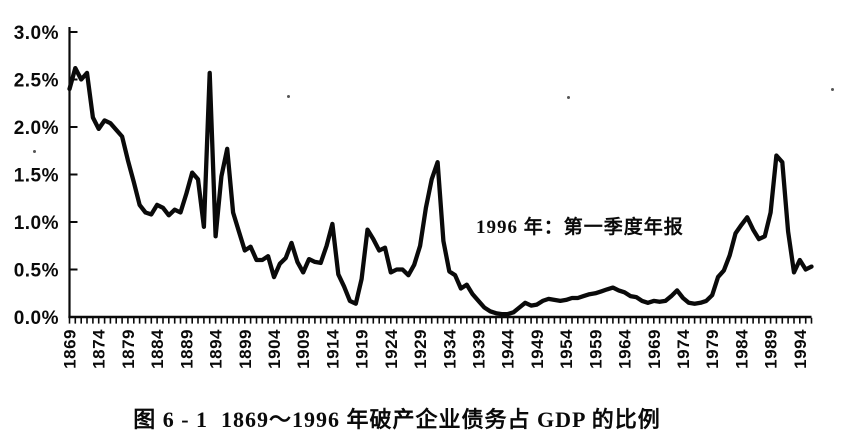  Describe the element at coordinates (391, 349) in the screenshot. I see `x-axis-label: 1924` at that location.